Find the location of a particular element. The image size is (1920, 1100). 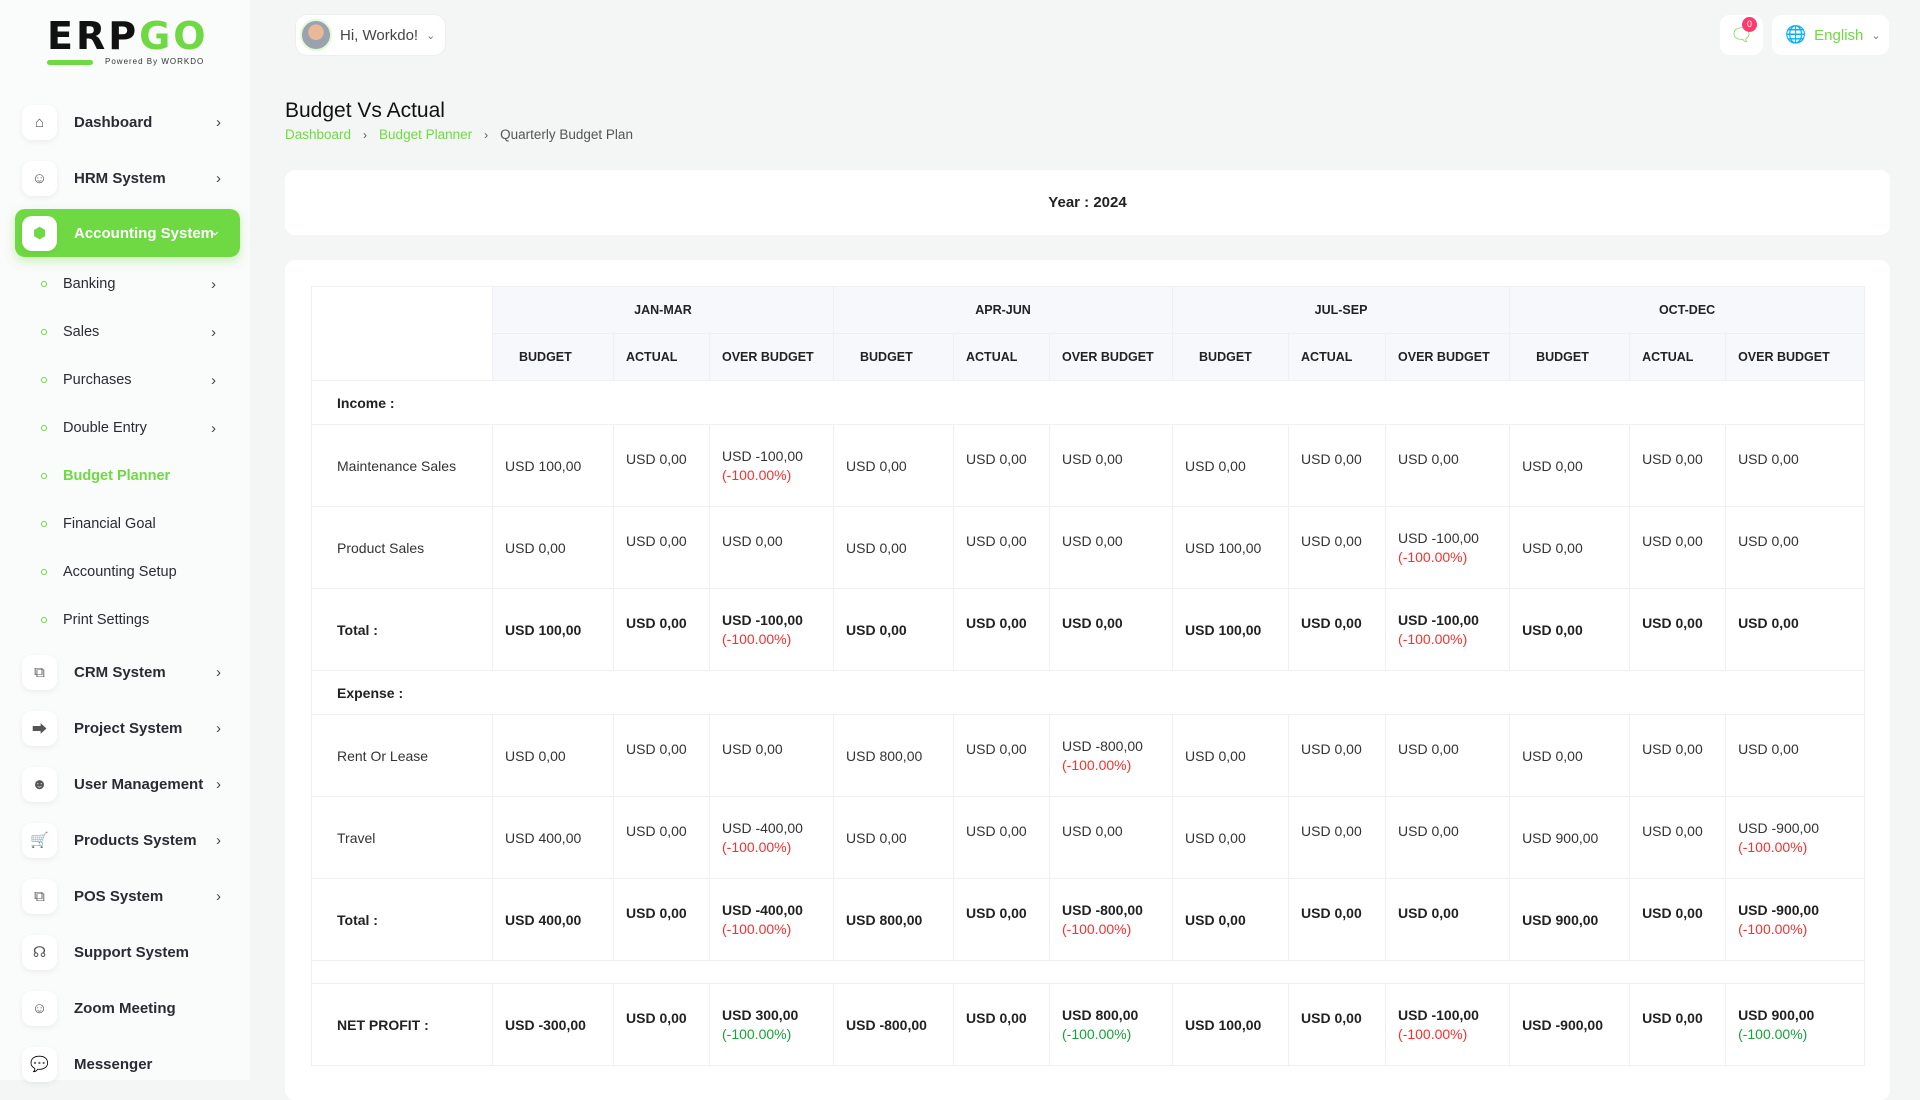

sidebar-subitem-print-settings: Print Settings is located at coordinates (125, 620).